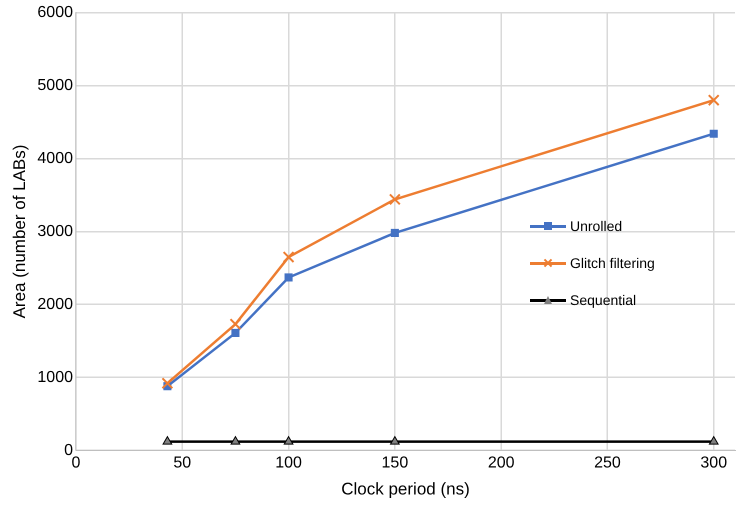 This screenshot has height=508, width=744. Describe the element at coordinates (55, 85) in the screenshot. I see `y-tick-label: 5000` at that location.